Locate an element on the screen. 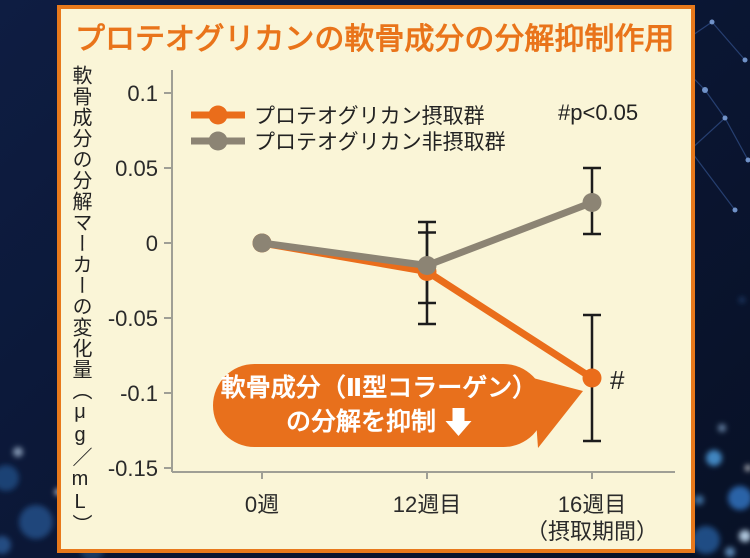 This screenshot has width=750, height=558. legend-line-dot-gray-icon is located at coordinates (218, 141).